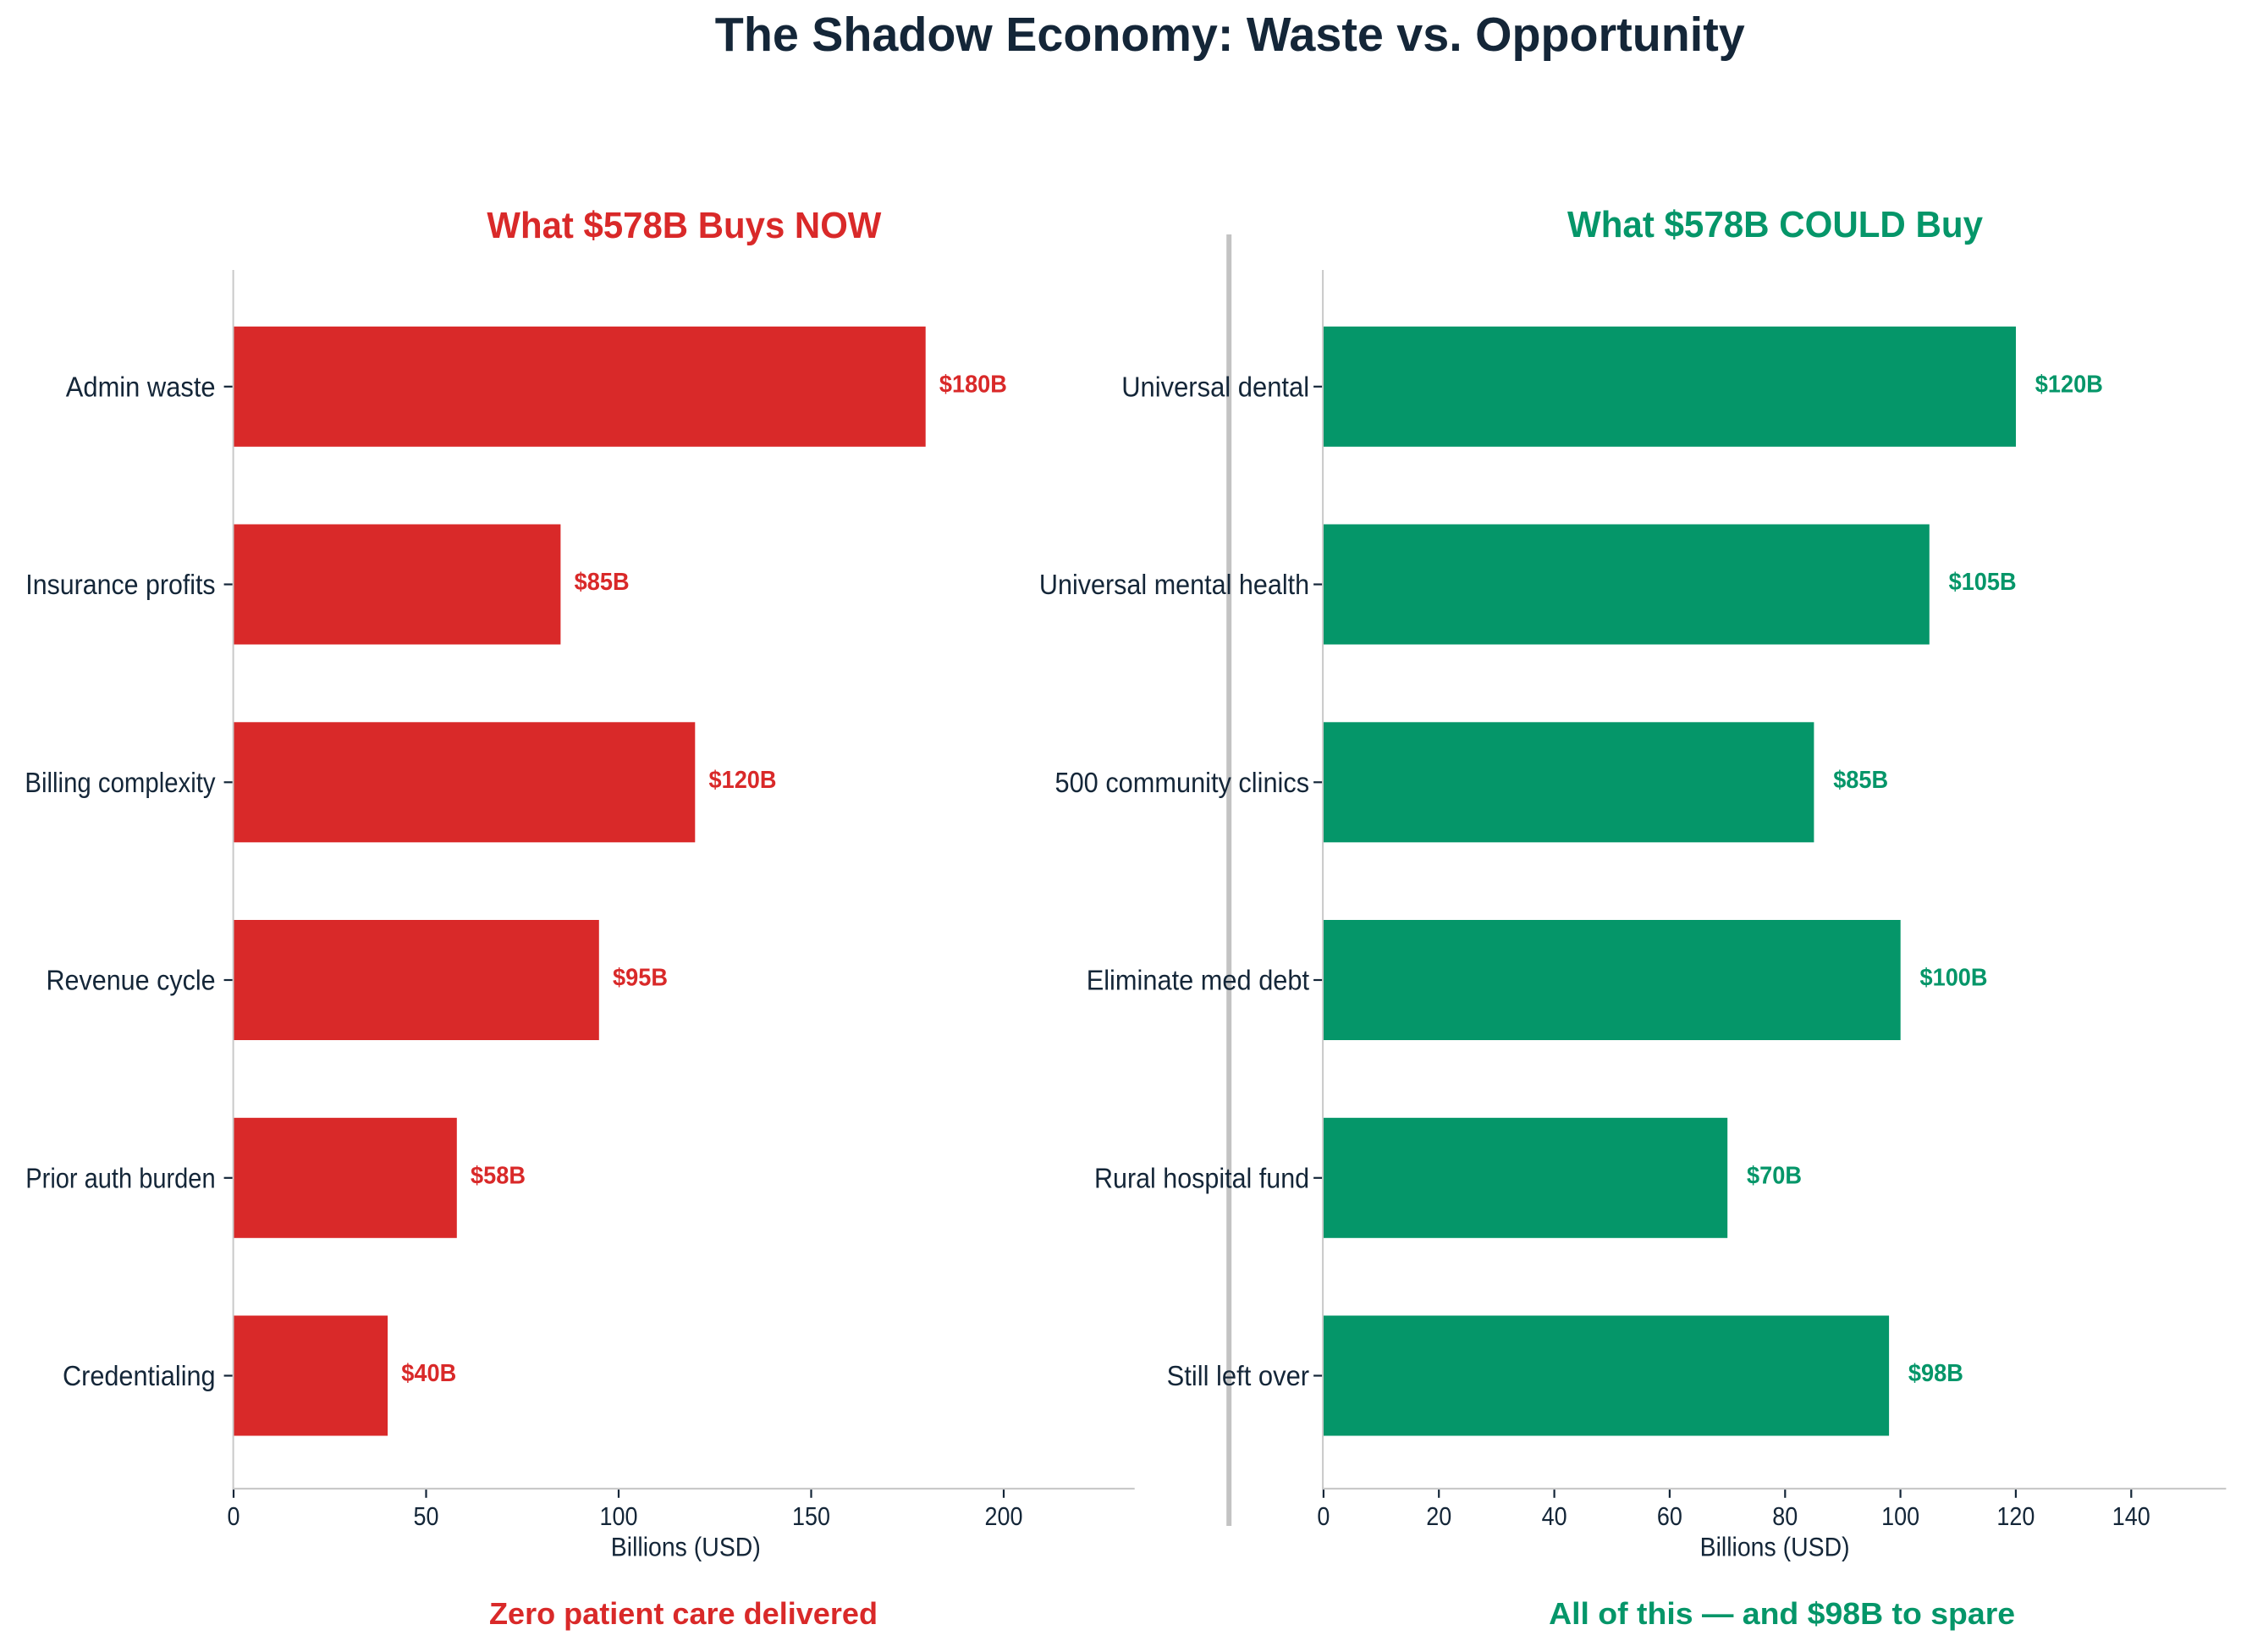 Image resolution: width=2241 pixels, height=1652 pixels. I want to click on svg-text: 120, so click(2015, 1516).